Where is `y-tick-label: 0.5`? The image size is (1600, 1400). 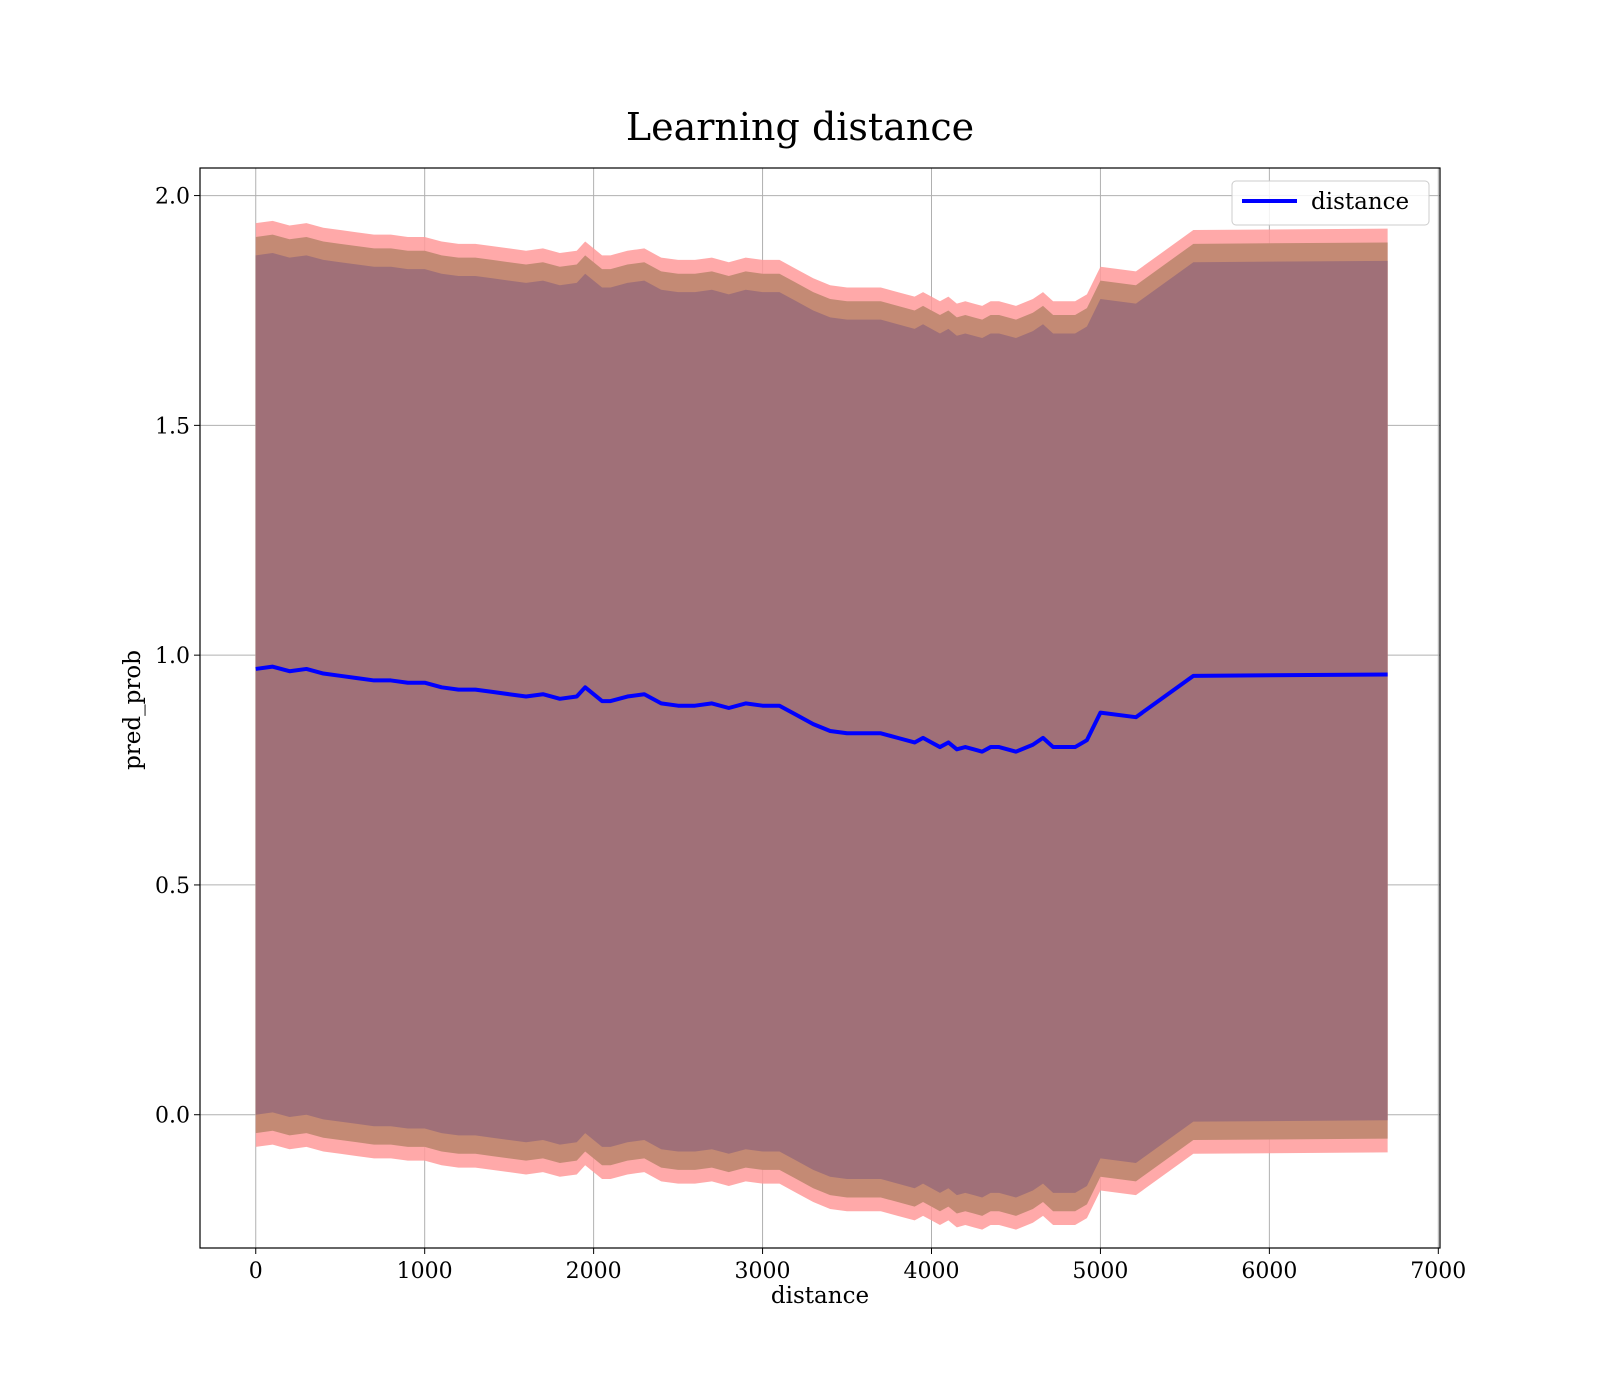
y-tick-label: 0.5 is located at coordinates (172, 886).